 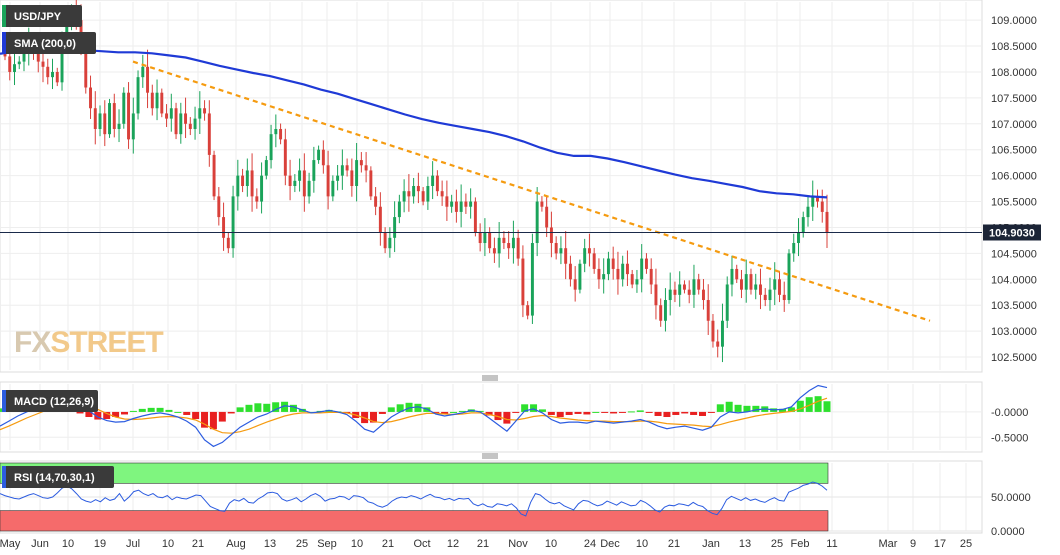 What do you see at coordinates (1014, 306) in the screenshot?
I see `y-tick-label: 103.5000` at bounding box center [1014, 306].